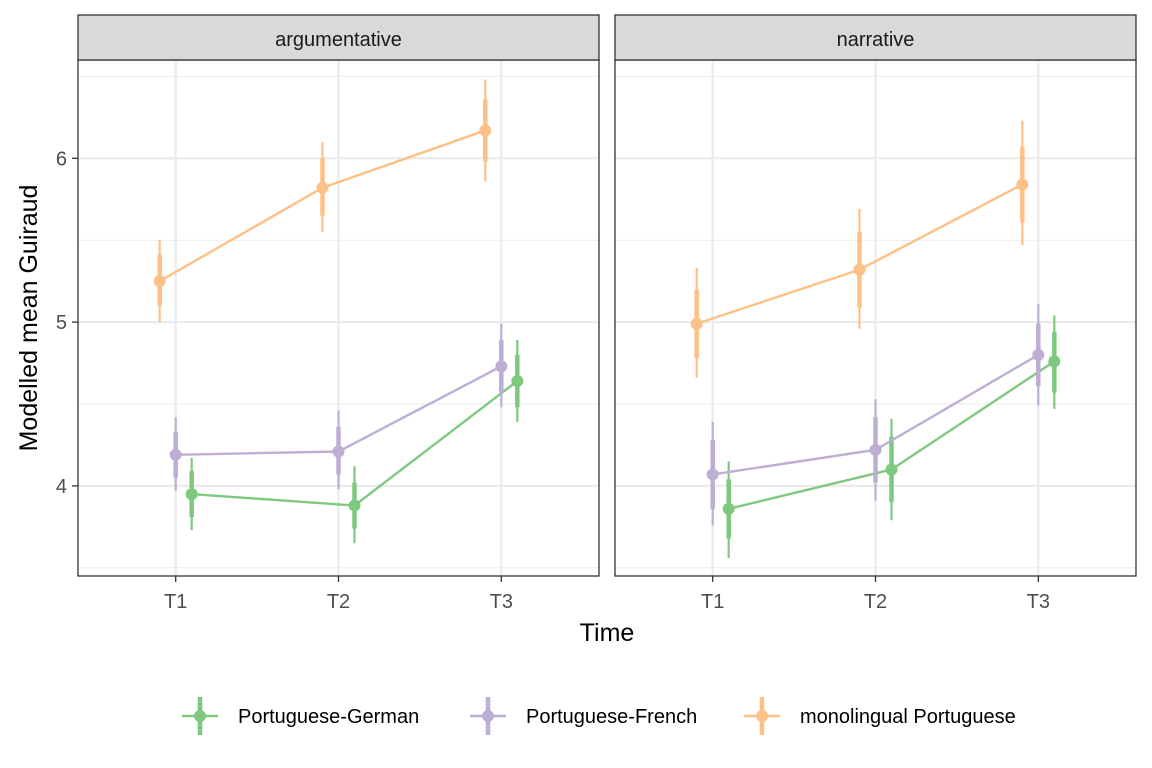  What do you see at coordinates (61, 487) in the screenshot?
I see `y-tick-label: 4` at bounding box center [61, 487].